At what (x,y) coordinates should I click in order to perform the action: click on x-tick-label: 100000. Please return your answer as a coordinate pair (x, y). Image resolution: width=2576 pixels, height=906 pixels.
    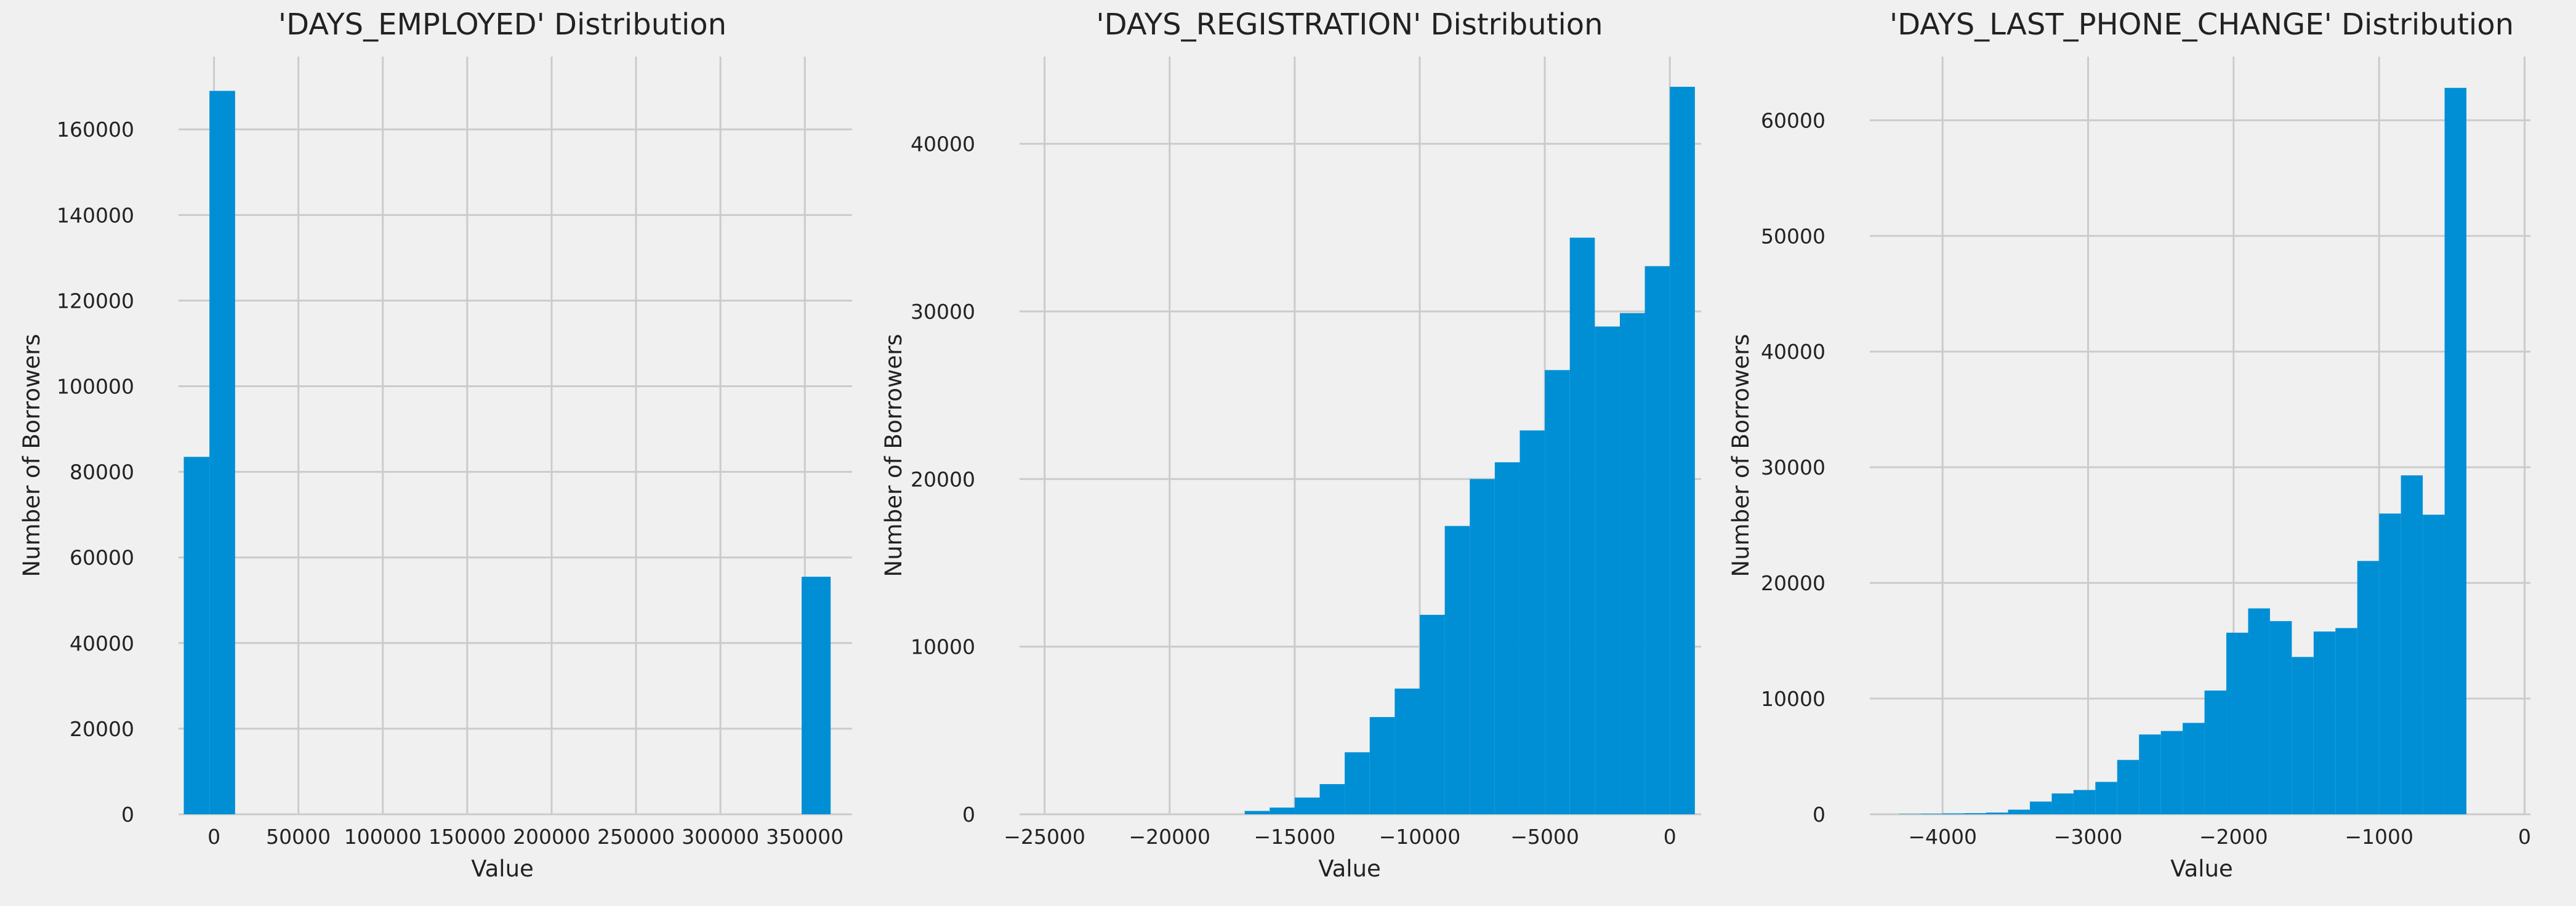
    Looking at the image, I should click on (383, 837).